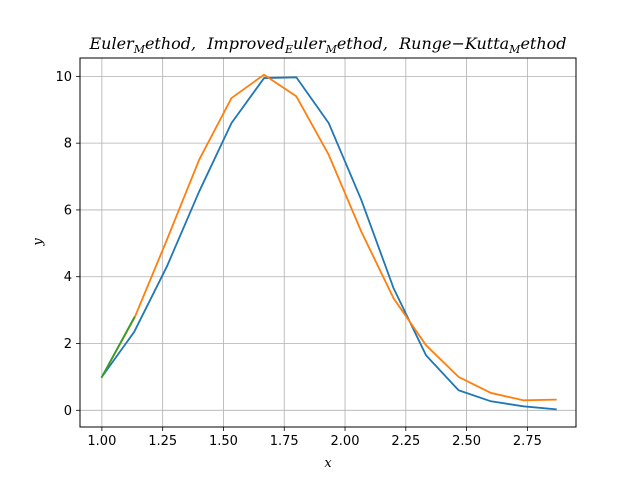 This screenshot has height=480, width=640. What do you see at coordinates (68, 411) in the screenshot?
I see `y-tick-label: 0` at bounding box center [68, 411].